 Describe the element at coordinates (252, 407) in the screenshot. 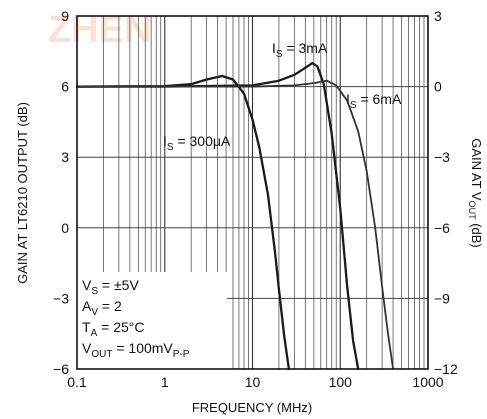

I see `x-axis-label: FREQUENCY (MHz)` at that location.